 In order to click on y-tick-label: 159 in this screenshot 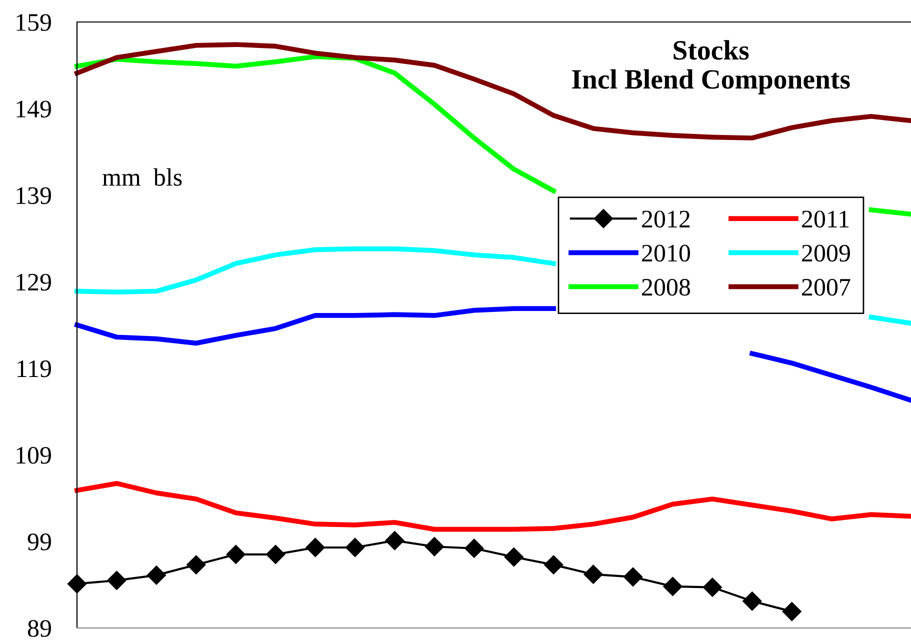, I will do `click(33, 22)`.